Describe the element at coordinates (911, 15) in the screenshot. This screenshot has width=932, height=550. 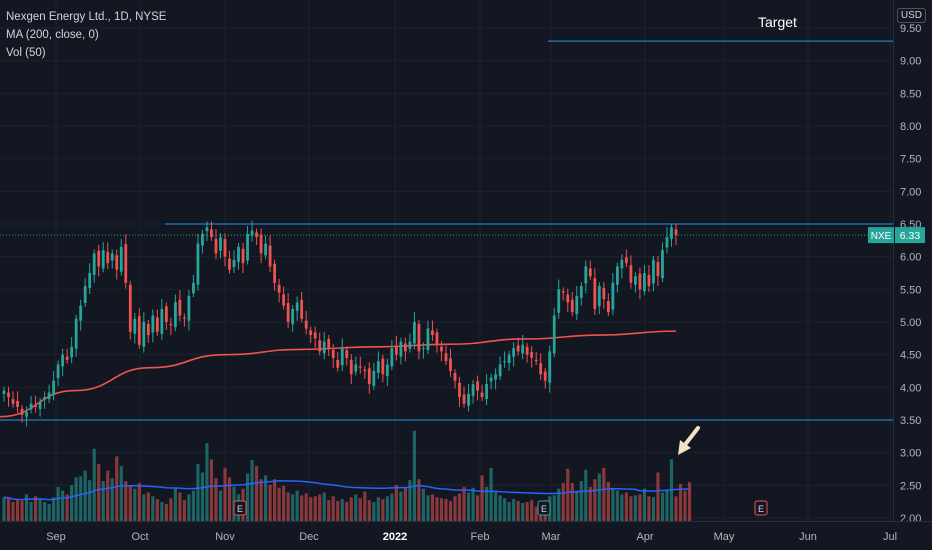
I see `currency-badge: USD` at that location.